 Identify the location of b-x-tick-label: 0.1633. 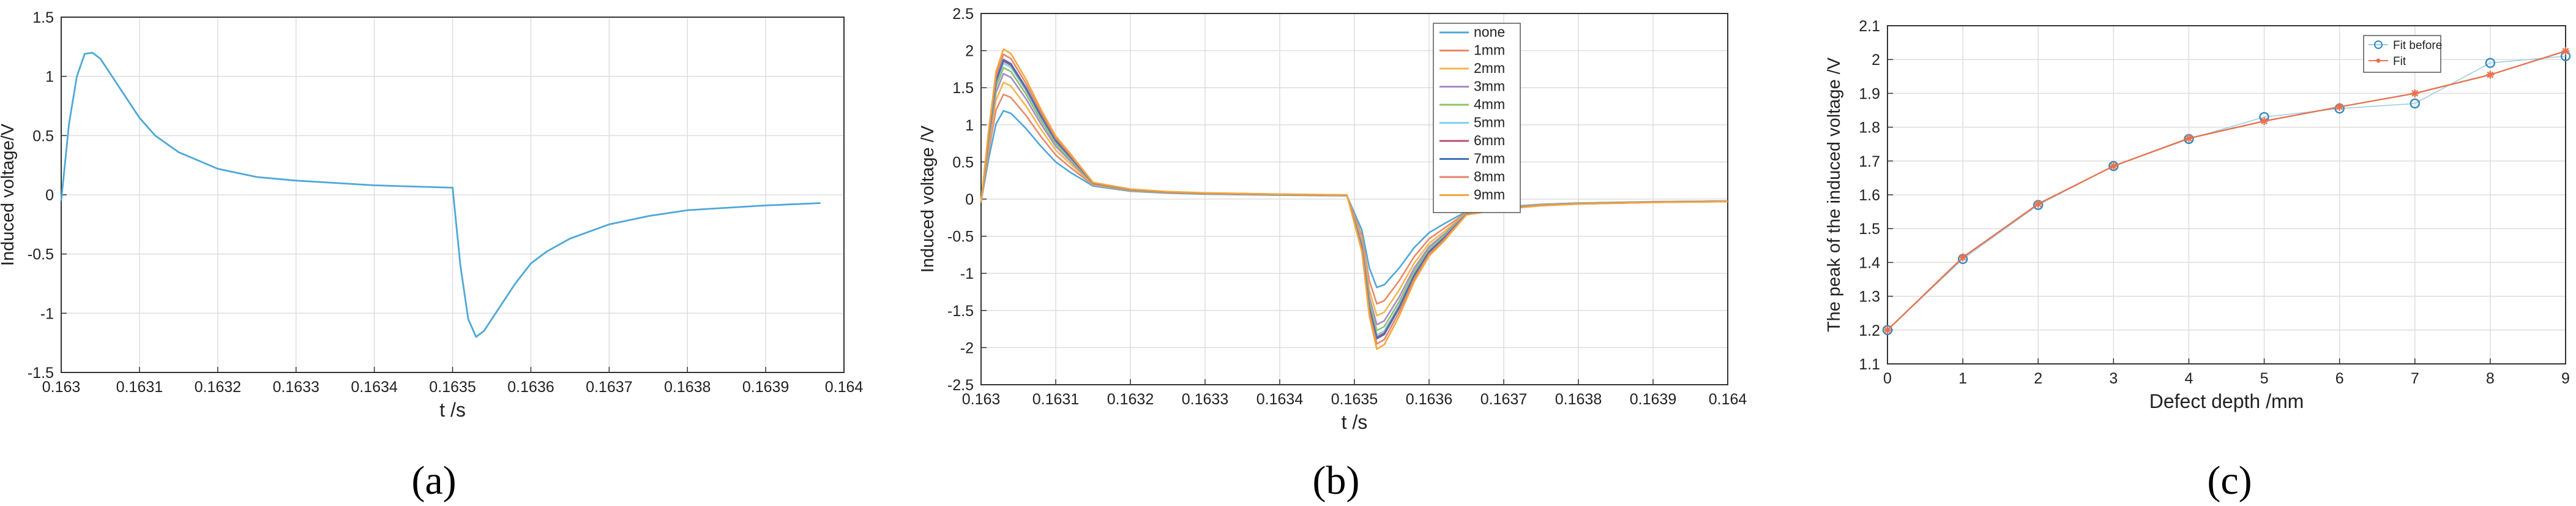
(1205, 399).